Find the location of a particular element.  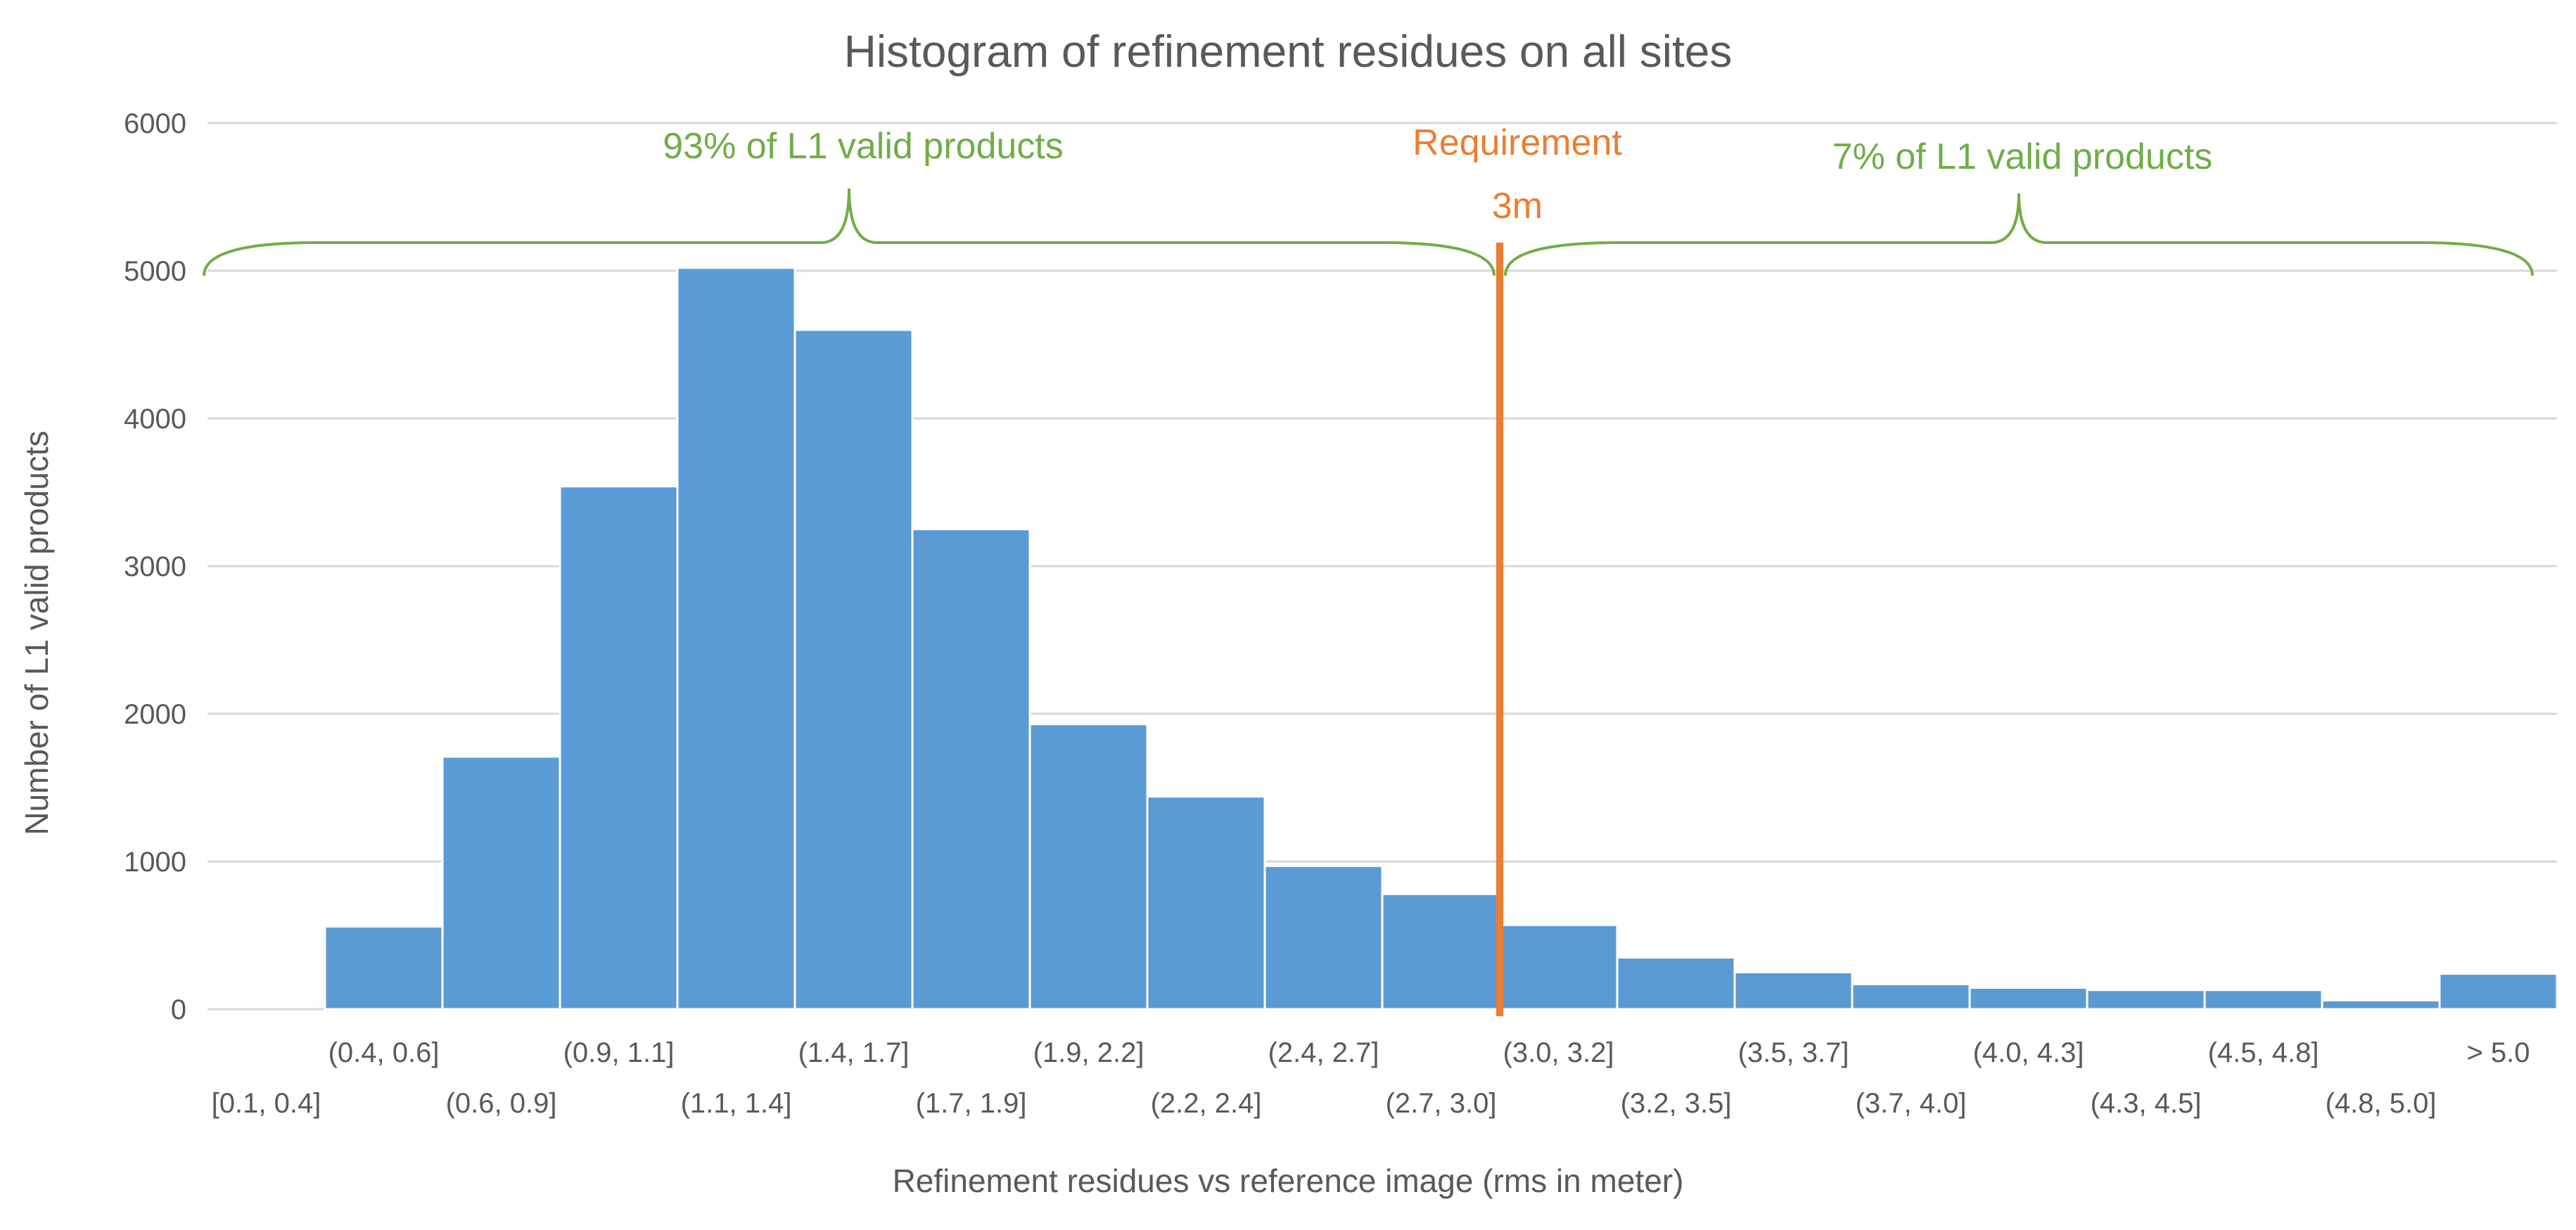

category-label: (2.2, 2.4] is located at coordinates (1206, 1103).